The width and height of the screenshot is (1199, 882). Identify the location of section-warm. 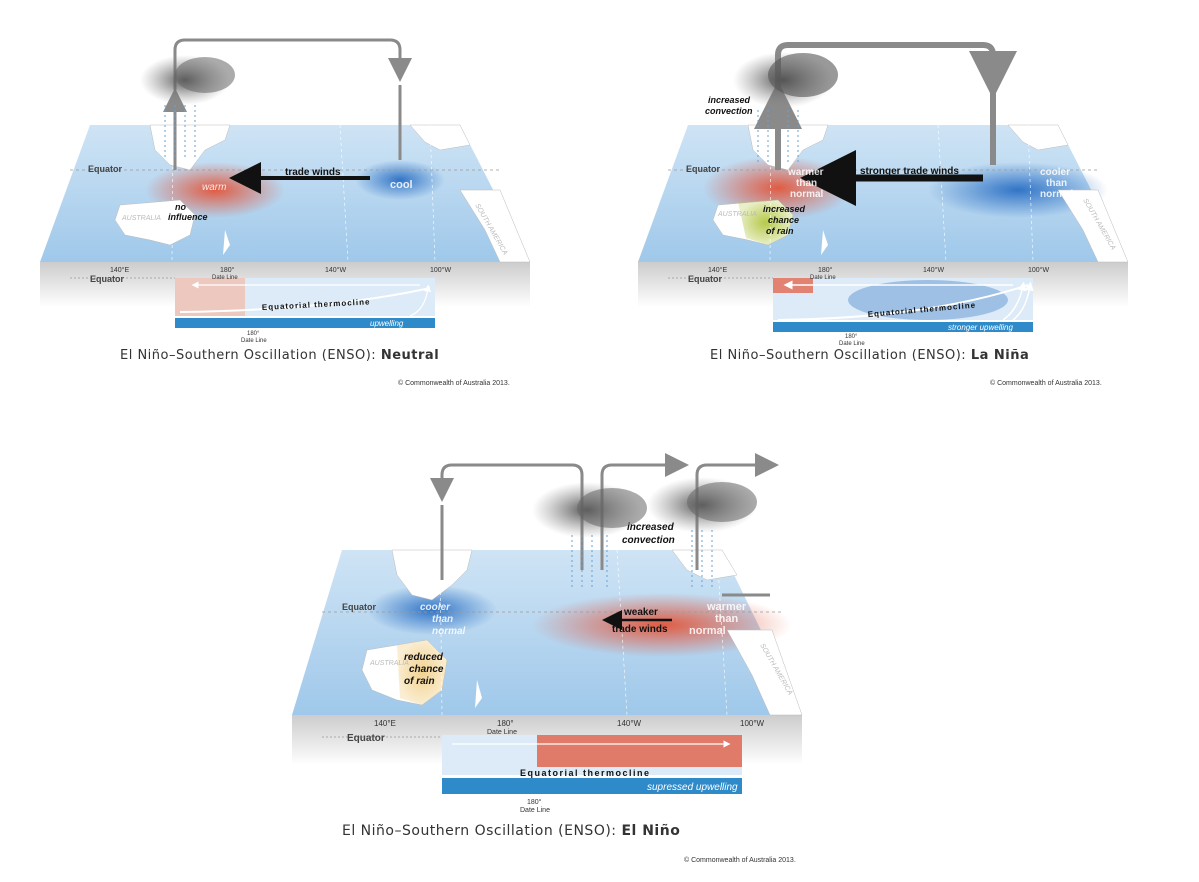
(639, 751).